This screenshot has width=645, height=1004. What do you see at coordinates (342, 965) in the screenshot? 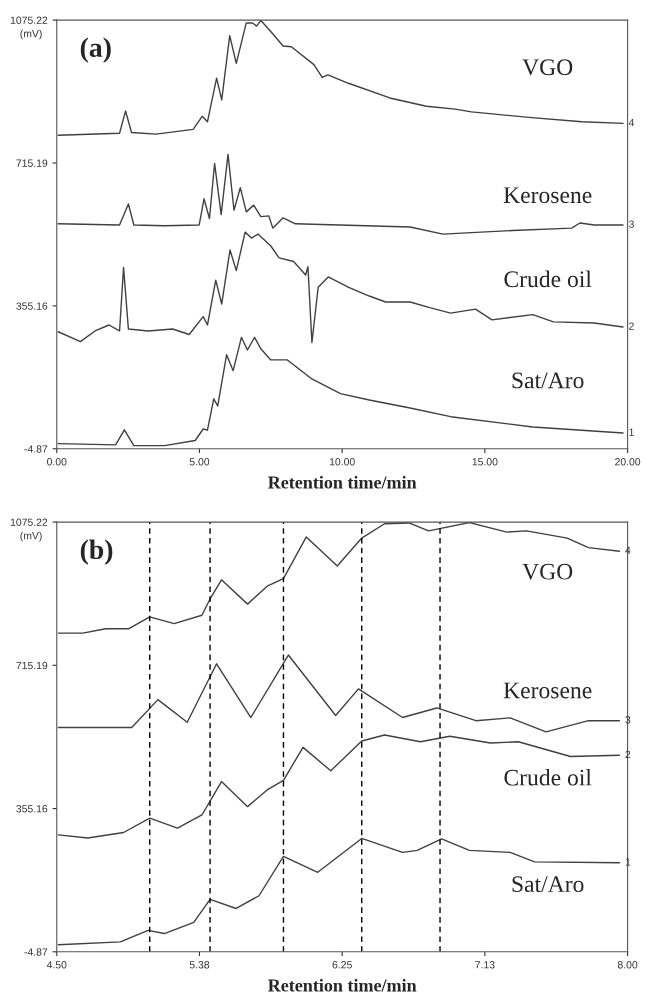
I see `x-tick-label: 6.25` at bounding box center [342, 965].